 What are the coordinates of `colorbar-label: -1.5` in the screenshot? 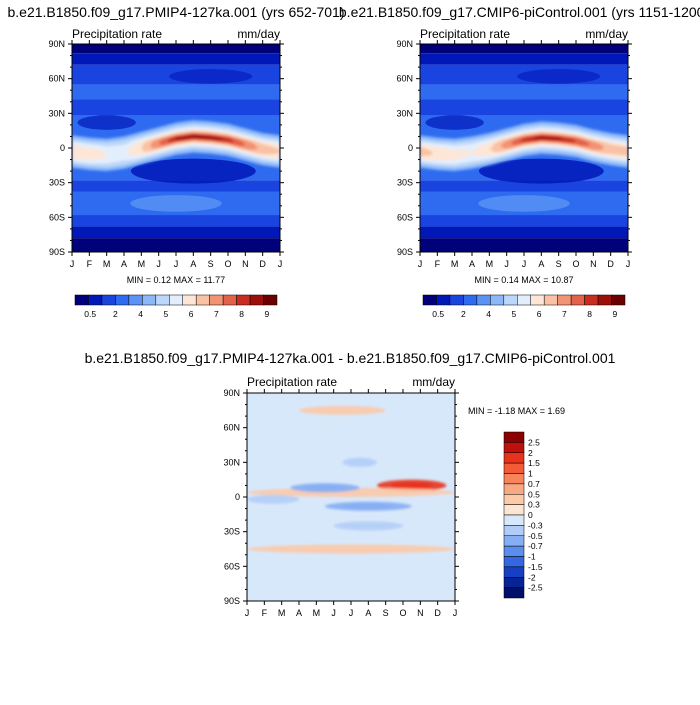 It's located at (535, 567).